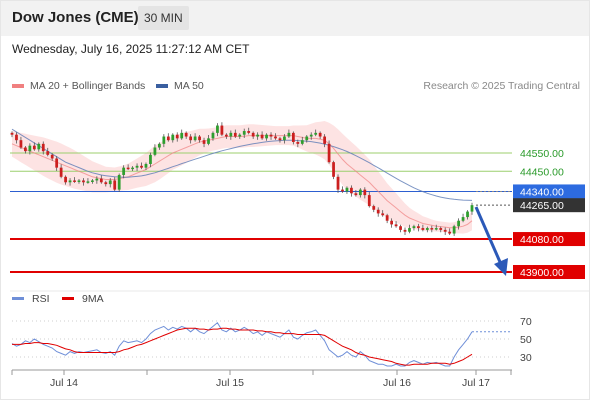 This screenshot has height=400, width=590. What do you see at coordinates (542, 192) in the screenshot?
I see `level-label-text: 44340.00` at bounding box center [542, 192].